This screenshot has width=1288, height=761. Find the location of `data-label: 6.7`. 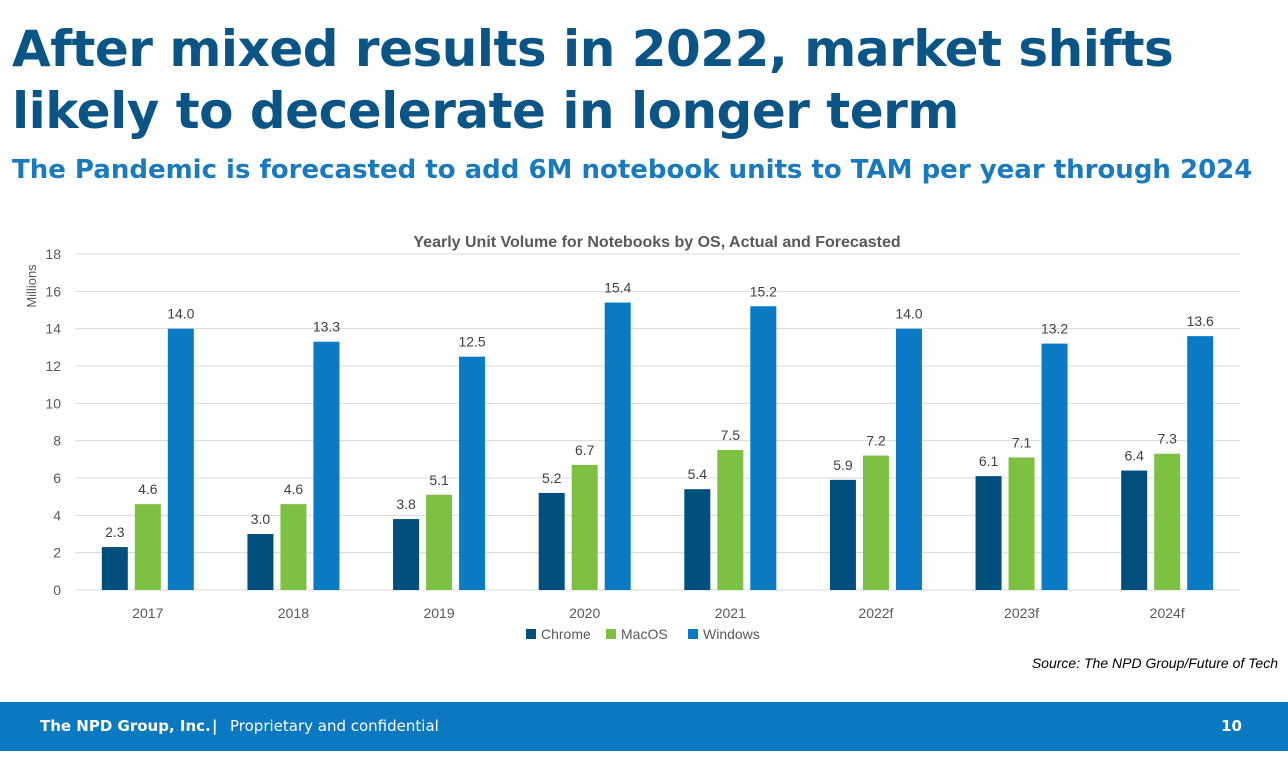

data-label: 6.7 is located at coordinates (585, 450).